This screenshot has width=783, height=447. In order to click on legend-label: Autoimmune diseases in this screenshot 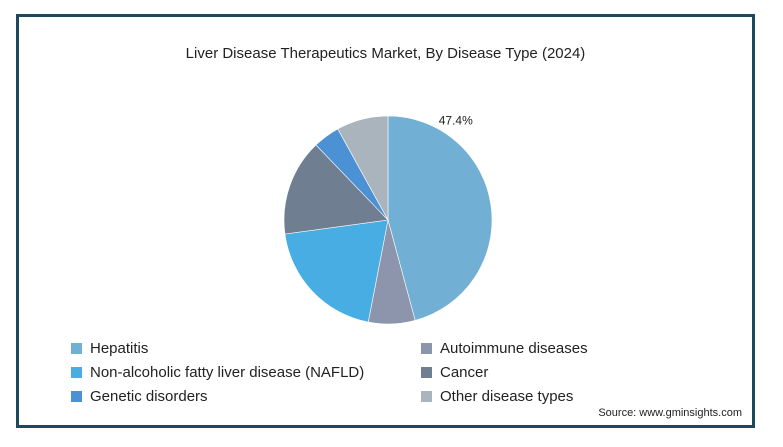, I will do `click(514, 348)`.